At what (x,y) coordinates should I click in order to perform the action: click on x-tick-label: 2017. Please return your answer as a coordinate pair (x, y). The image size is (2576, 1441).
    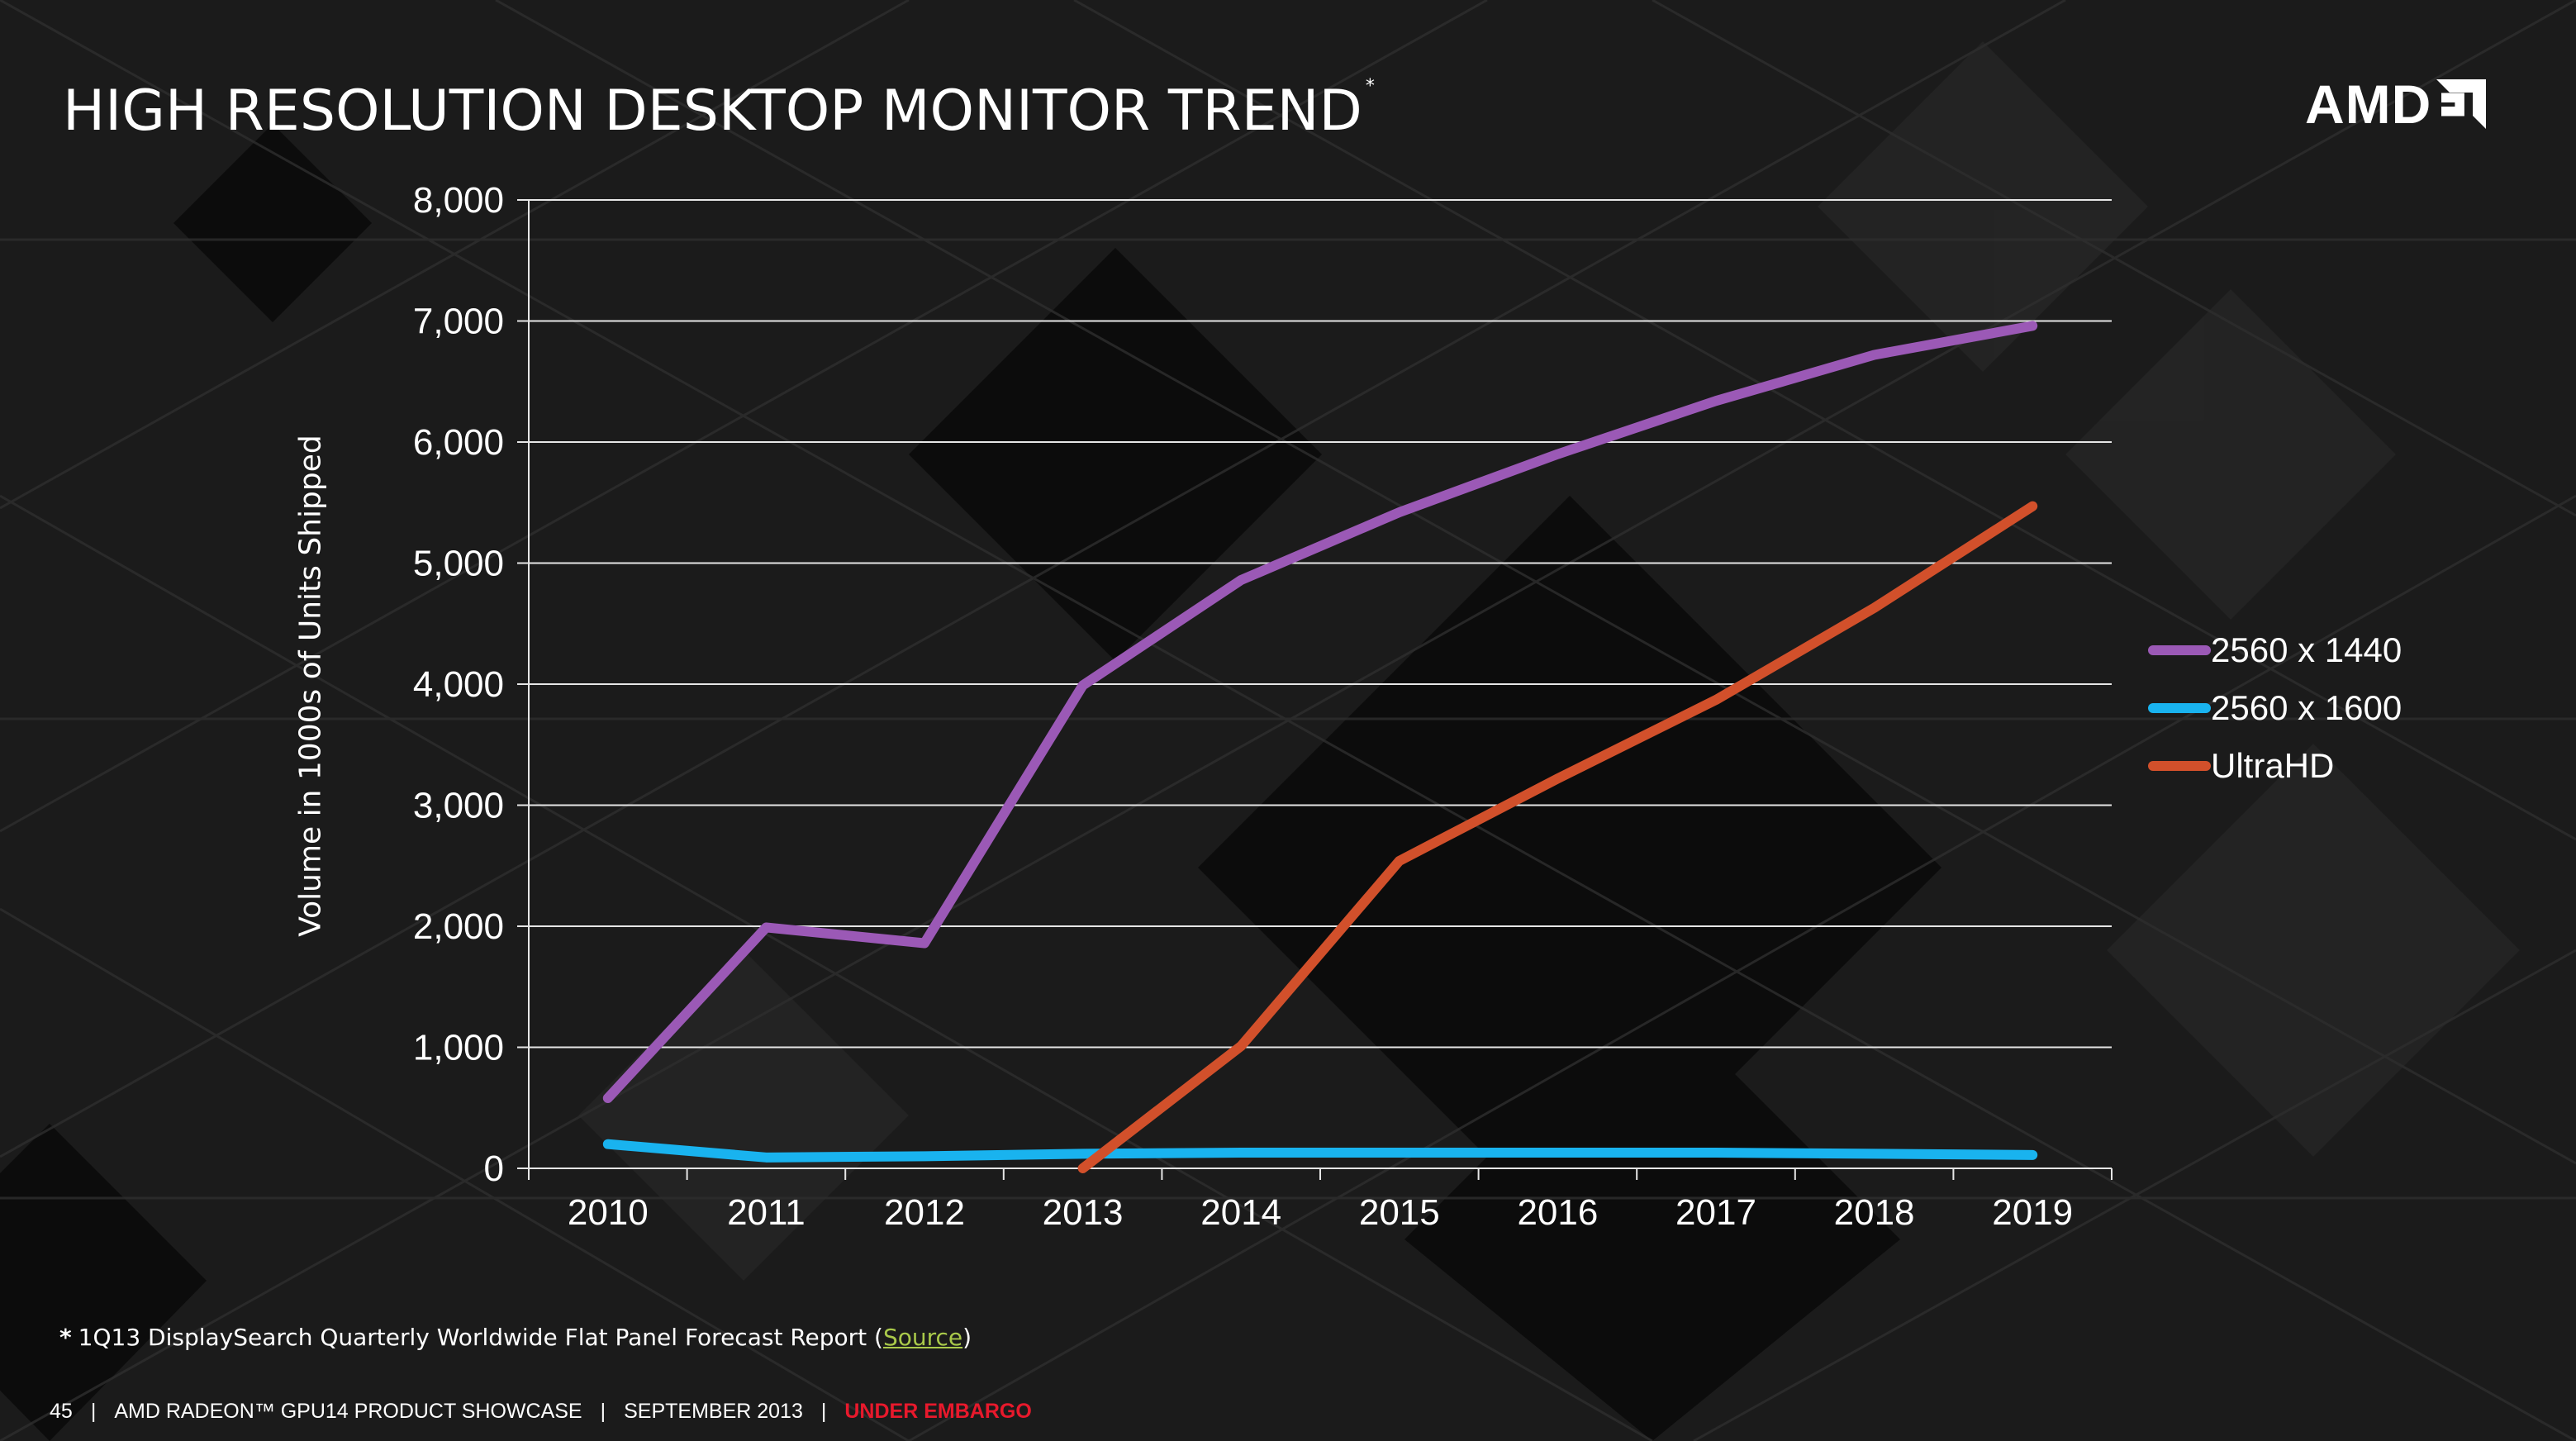
    Looking at the image, I should click on (1715, 1212).